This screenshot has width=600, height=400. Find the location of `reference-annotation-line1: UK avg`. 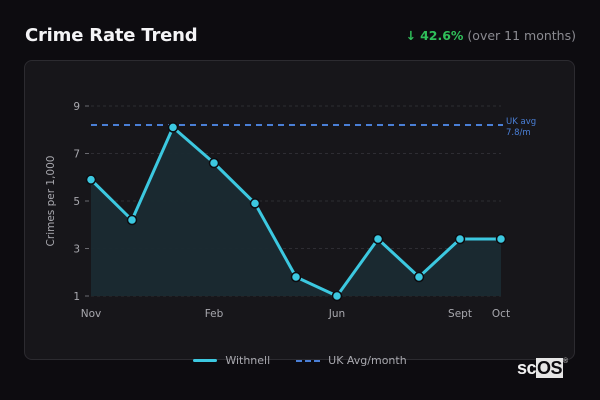

reference-annotation-line1: UK avg is located at coordinates (521, 122).